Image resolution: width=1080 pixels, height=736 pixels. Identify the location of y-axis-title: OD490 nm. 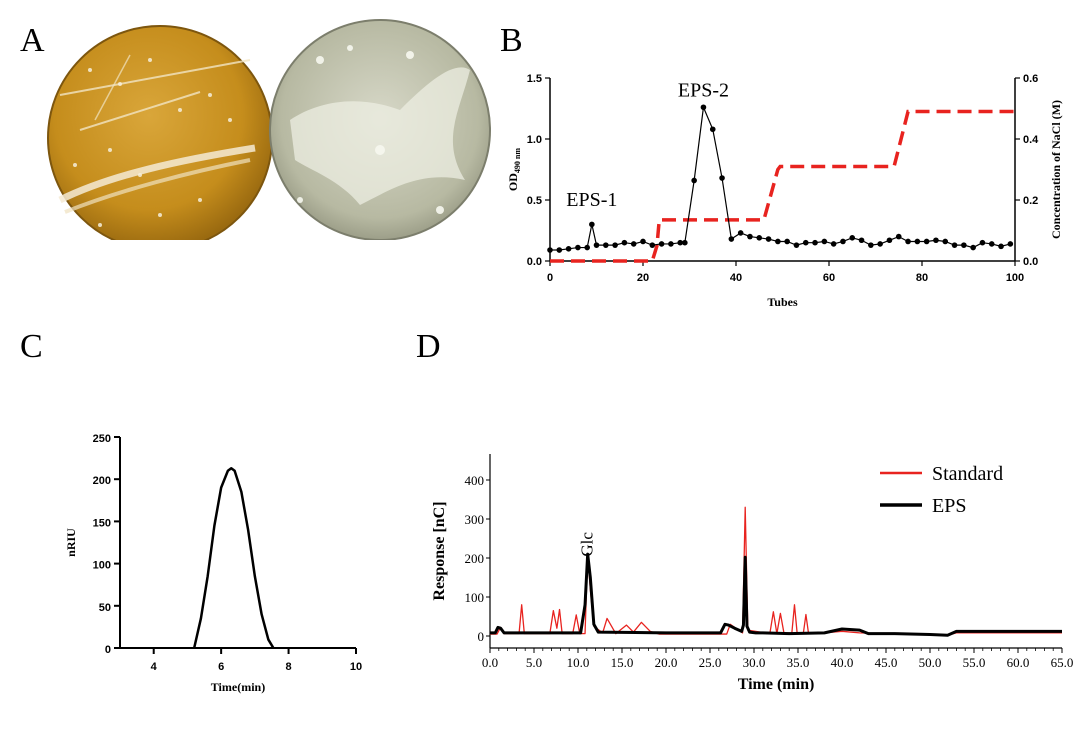
(514, 169).